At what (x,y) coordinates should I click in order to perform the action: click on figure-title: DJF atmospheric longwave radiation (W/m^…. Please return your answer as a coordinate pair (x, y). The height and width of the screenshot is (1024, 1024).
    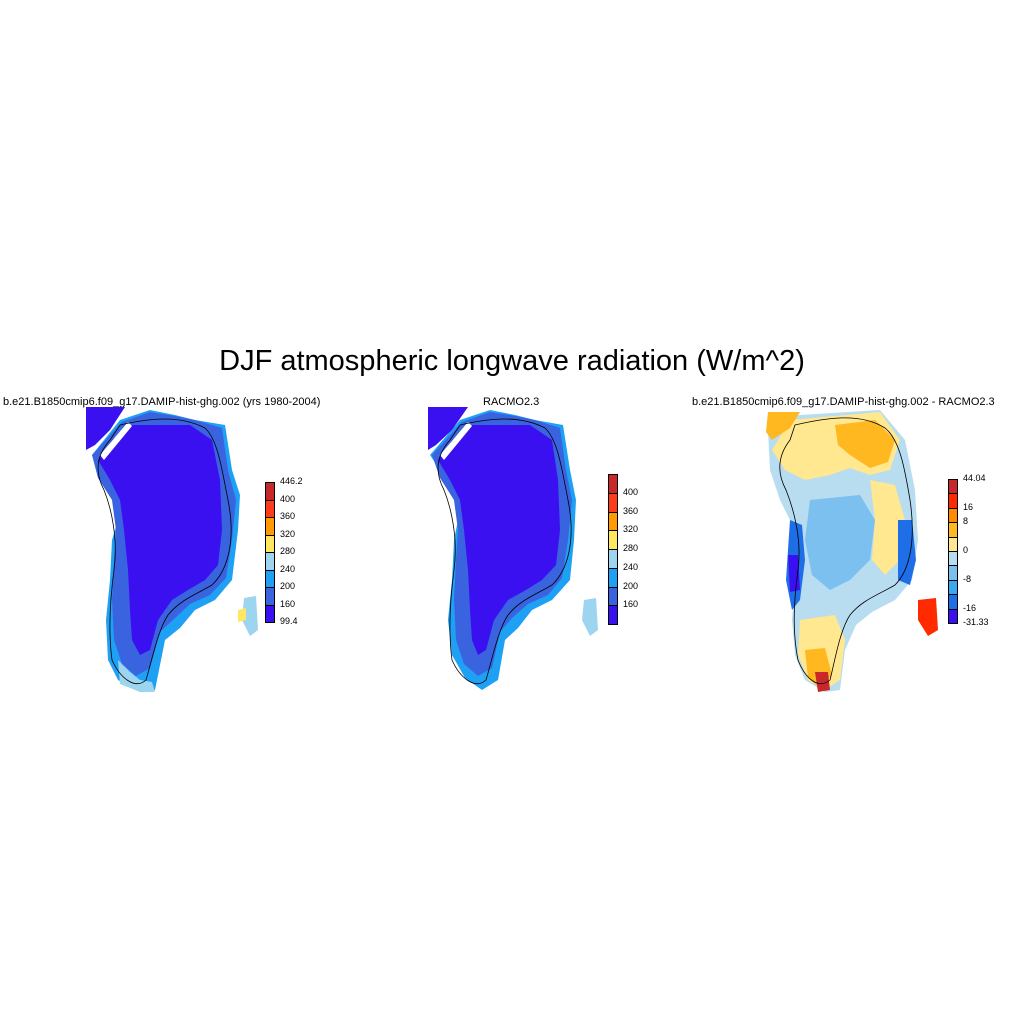
    Looking at the image, I should click on (512, 361).